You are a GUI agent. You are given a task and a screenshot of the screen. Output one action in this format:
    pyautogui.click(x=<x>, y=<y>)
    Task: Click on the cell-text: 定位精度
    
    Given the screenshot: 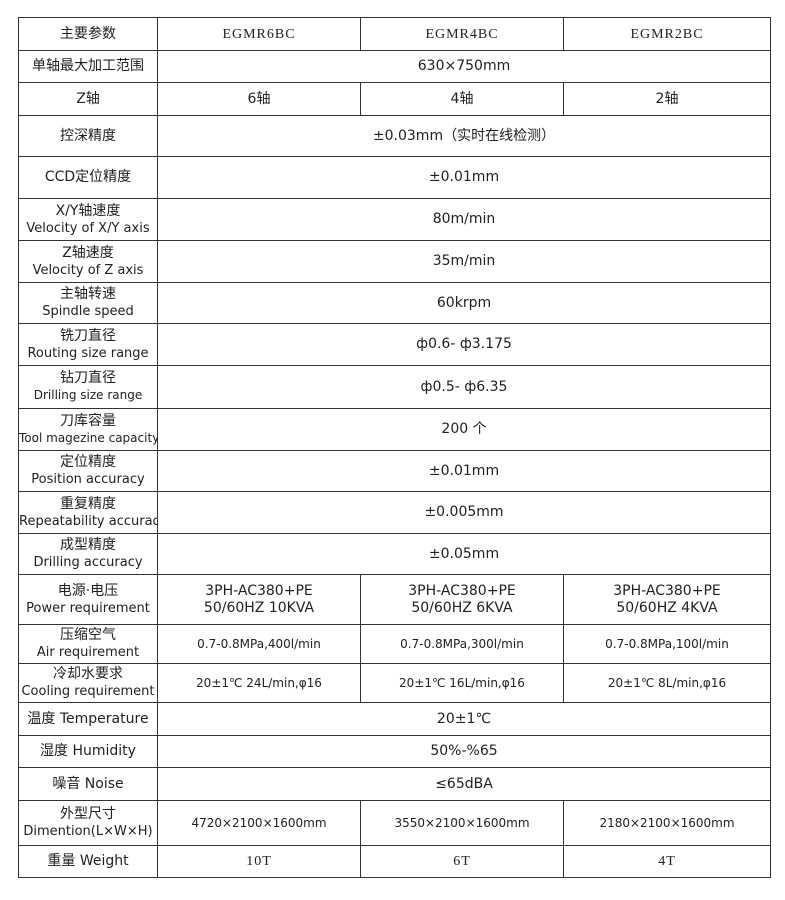 What is the action you would take?
    pyautogui.click(x=88, y=462)
    